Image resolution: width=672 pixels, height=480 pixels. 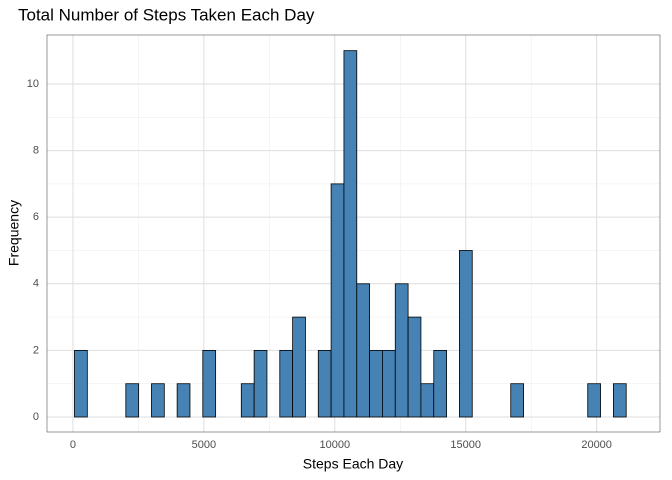 What do you see at coordinates (166, 14) in the screenshot?
I see `chart-title: Total Number of Steps Taken Each Day` at bounding box center [166, 14].